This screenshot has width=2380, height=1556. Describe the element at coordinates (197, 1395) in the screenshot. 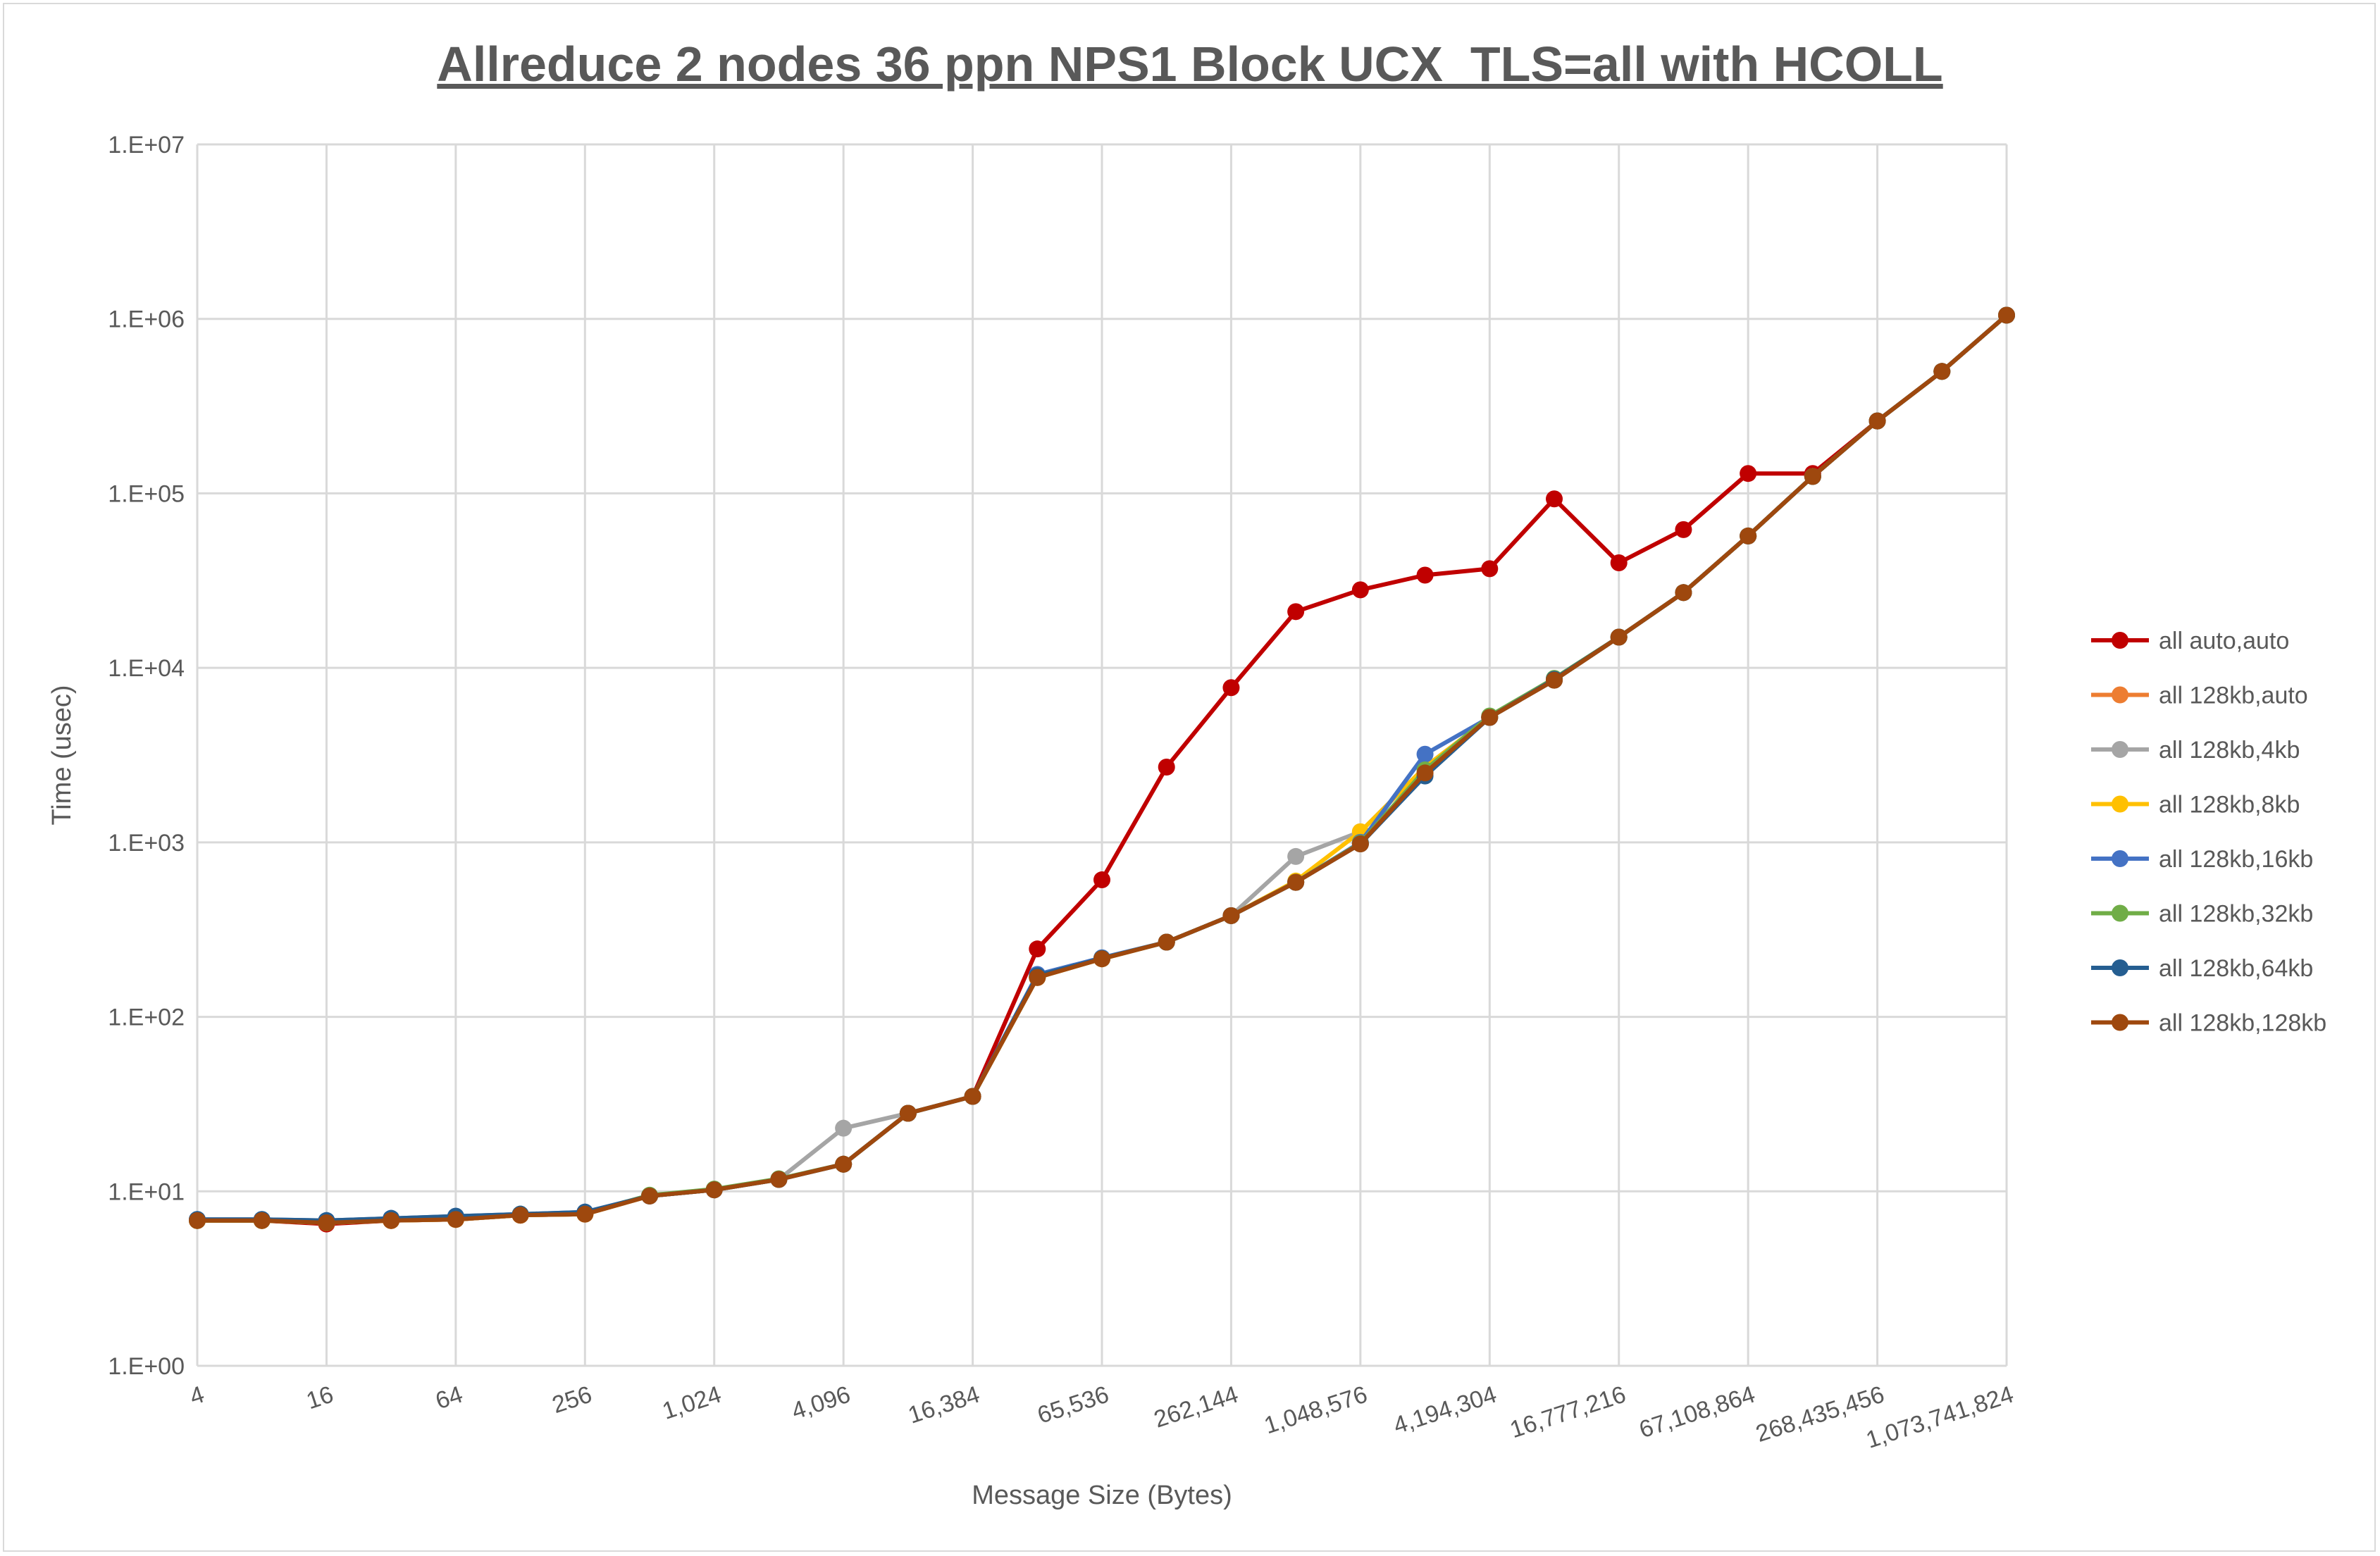

I see `x-tick-label: 4` at that location.